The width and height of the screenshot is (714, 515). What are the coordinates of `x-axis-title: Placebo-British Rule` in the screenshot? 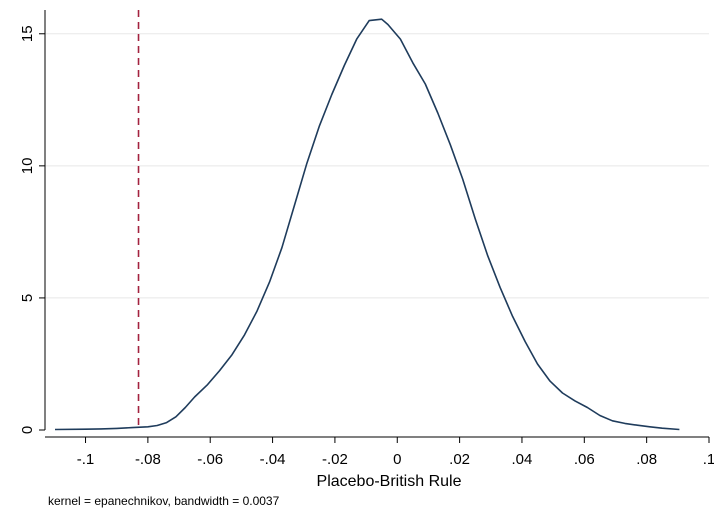 It's located at (389, 481).